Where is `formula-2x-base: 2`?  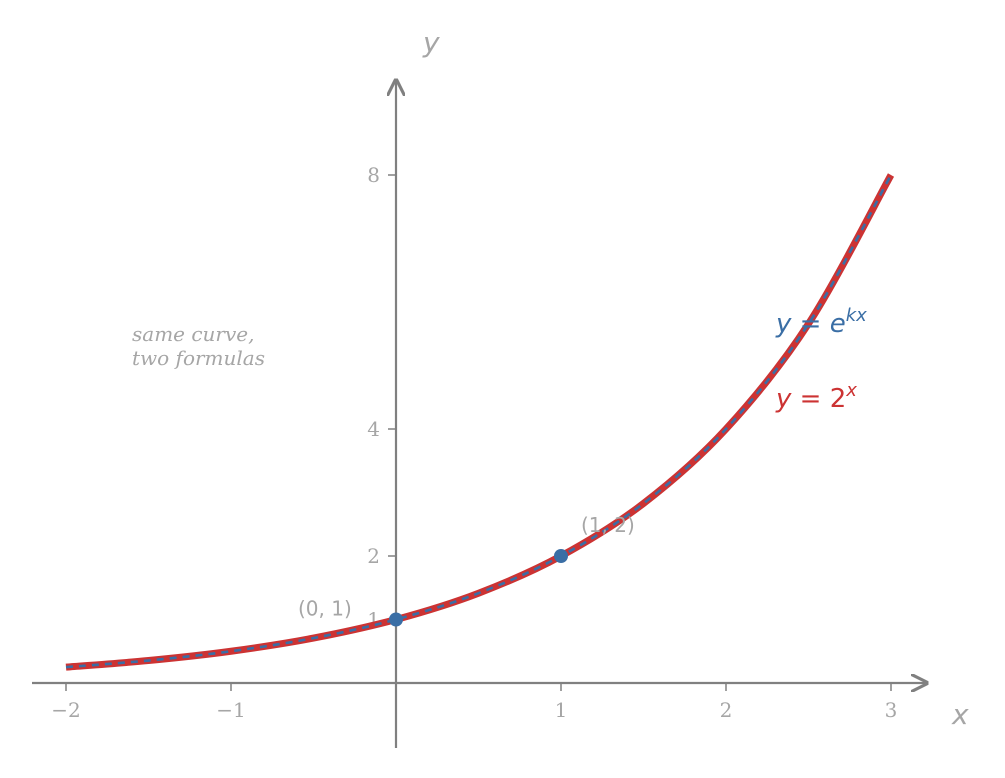
formula-2x-base: 2 is located at coordinates (838, 399).